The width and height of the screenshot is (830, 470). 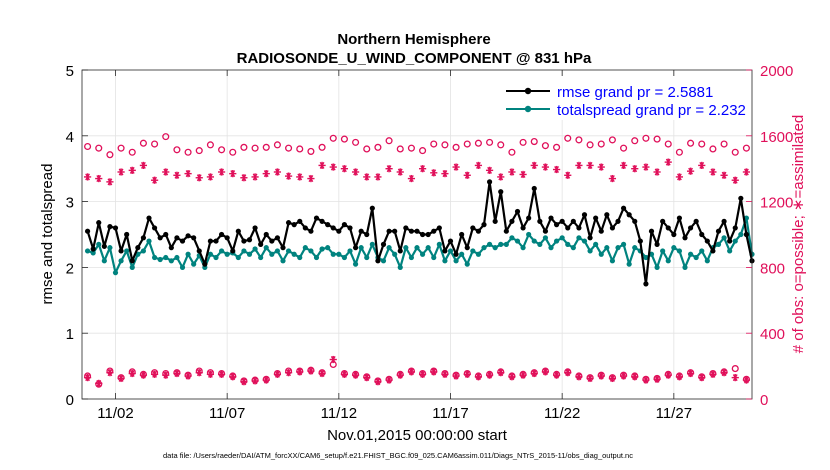 I want to click on y-axis-right: 0 400 800 1200 1600 2000, so click(x=769, y=236).